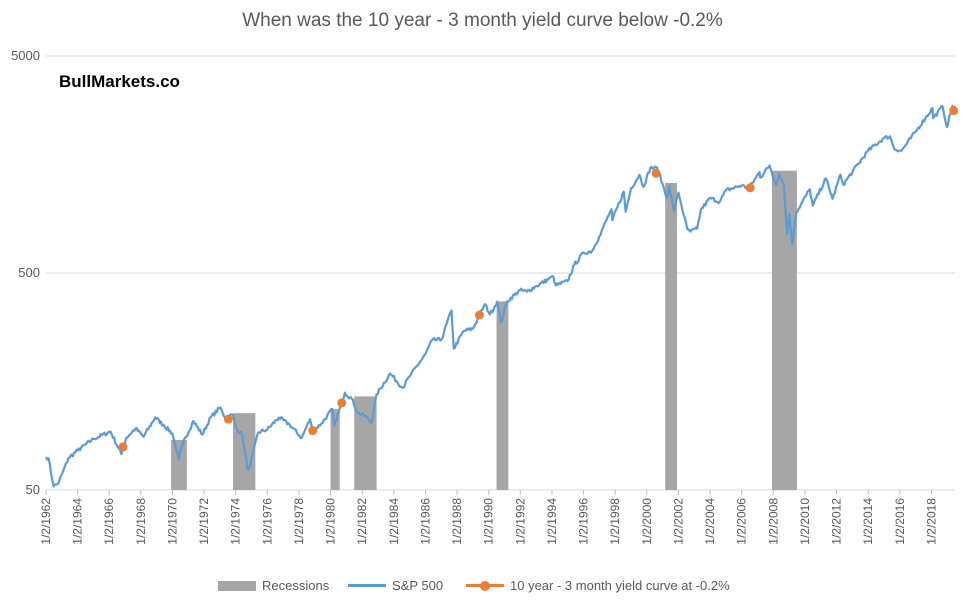  I want to click on legend-item-inversion: 10 year - 3 month yield curve at -0.2%, so click(598, 585).